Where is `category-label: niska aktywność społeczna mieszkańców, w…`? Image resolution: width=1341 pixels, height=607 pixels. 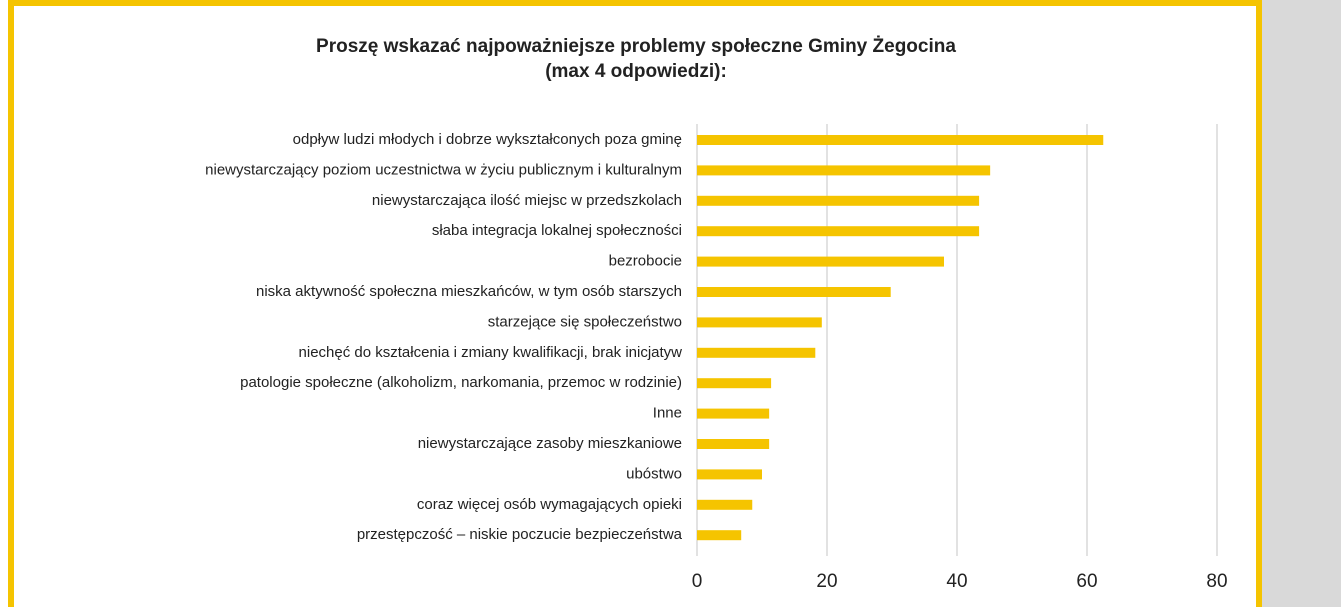 category-label: niska aktywność społeczna mieszkańców, w… is located at coordinates (469, 291).